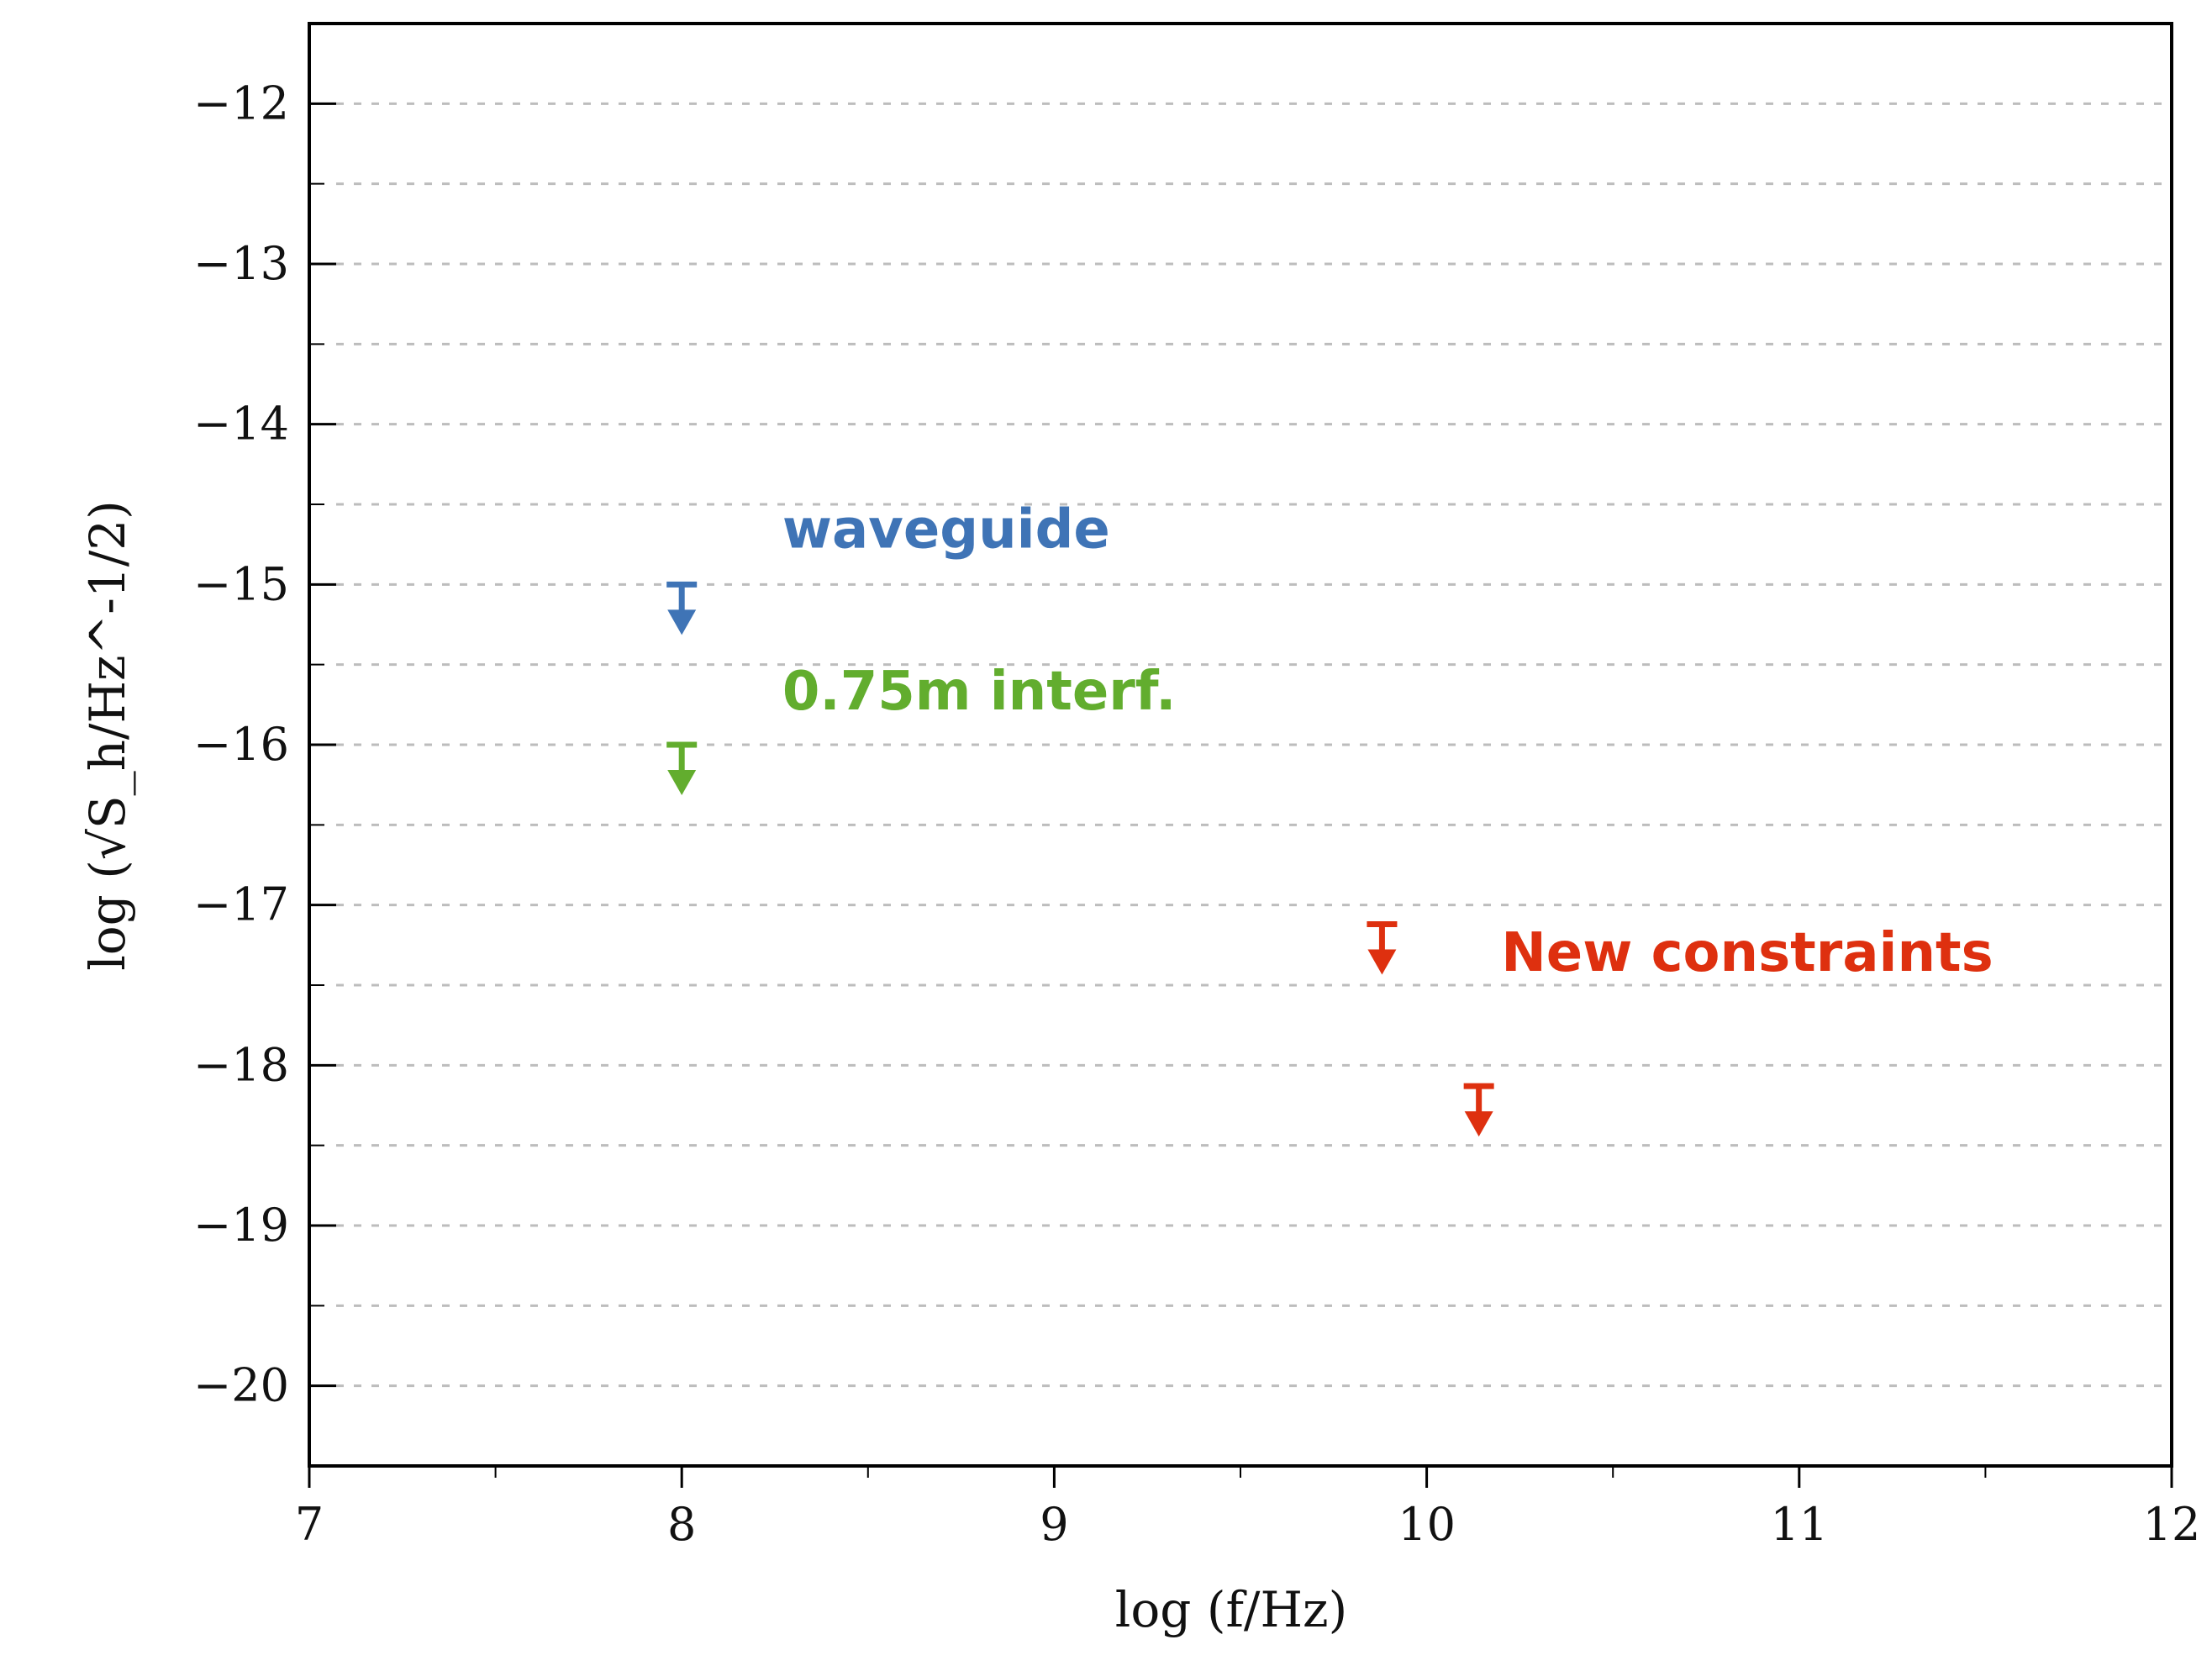 This screenshot has width=2212, height=1666. Describe the element at coordinates (241, 1225) in the screenshot. I see `y-tick-label: −19` at that location.